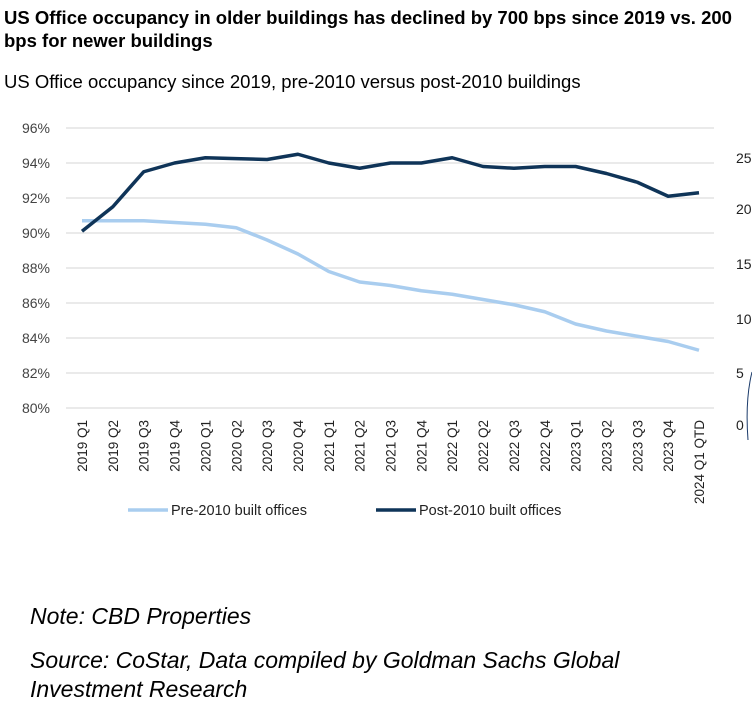  I want to click on x-tick-label: 2023 Q2, so click(606, 446).